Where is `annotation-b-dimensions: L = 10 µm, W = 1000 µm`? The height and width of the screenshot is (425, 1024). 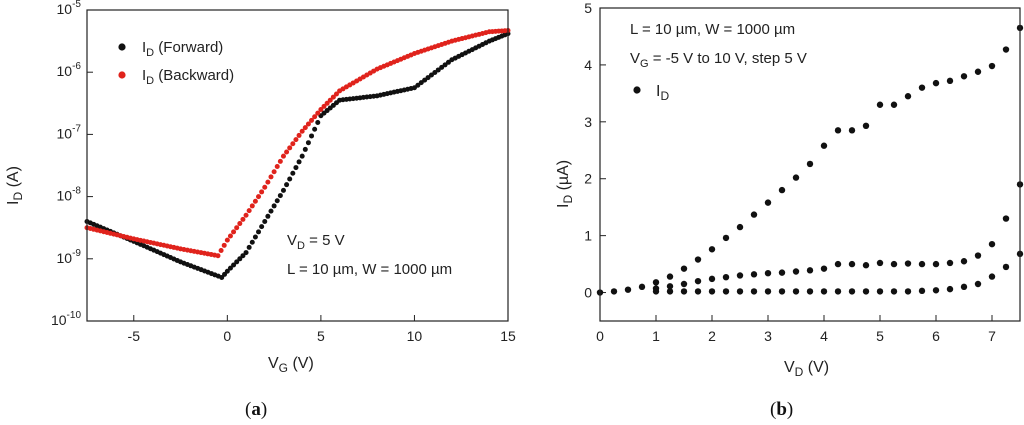 annotation-b-dimensions: L = 10 µm, W = 1000 µm is located at coordinates (712, 29).